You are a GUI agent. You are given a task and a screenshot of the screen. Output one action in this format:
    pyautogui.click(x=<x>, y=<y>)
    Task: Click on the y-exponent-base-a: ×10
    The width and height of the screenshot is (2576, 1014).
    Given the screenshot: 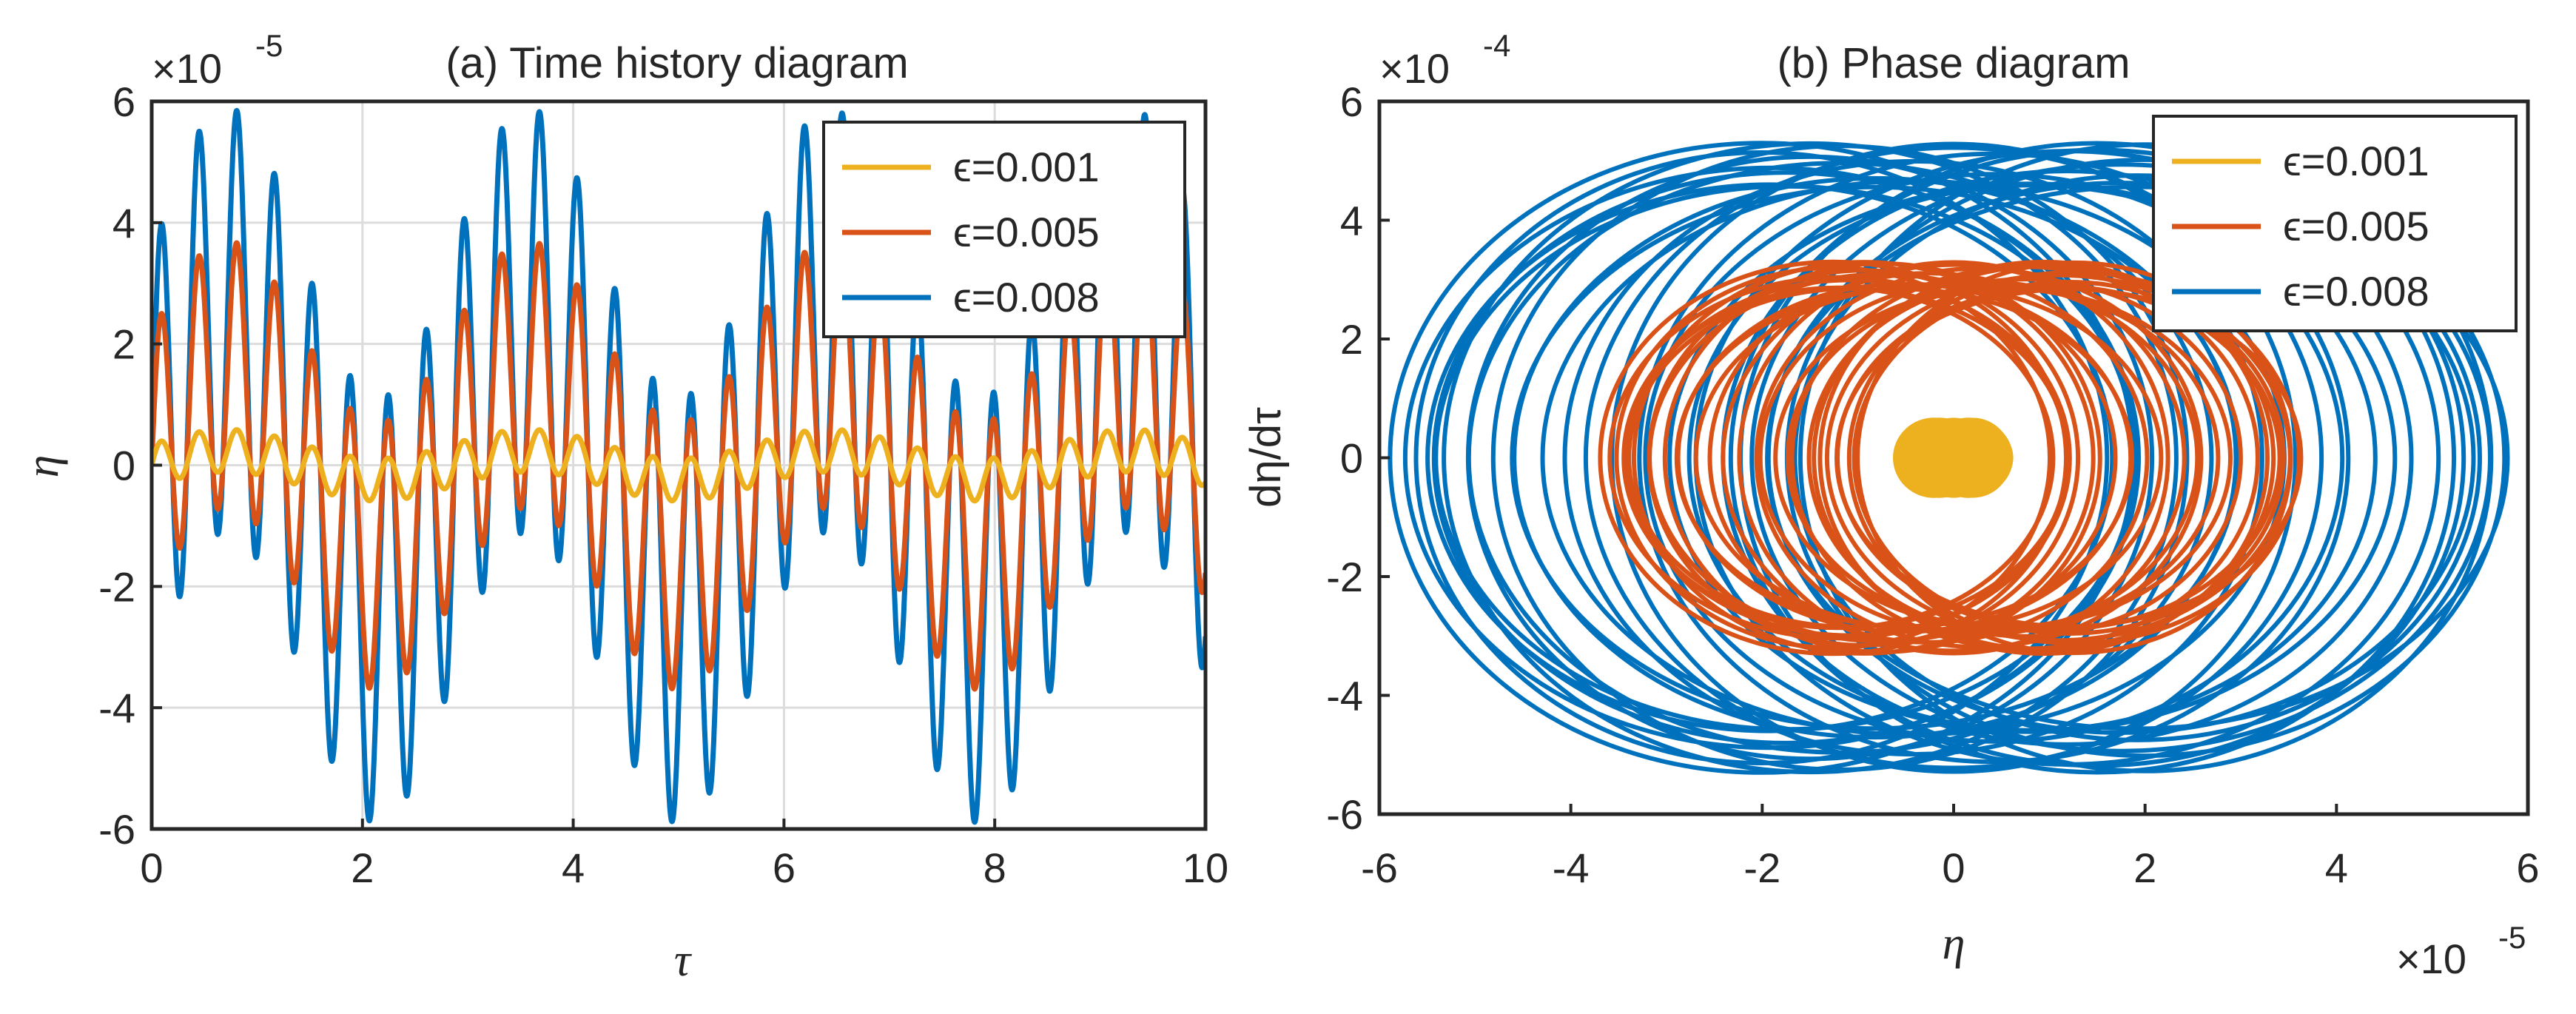 What is the action you would take?
    pyautogui.click(x=187, y=68)
    